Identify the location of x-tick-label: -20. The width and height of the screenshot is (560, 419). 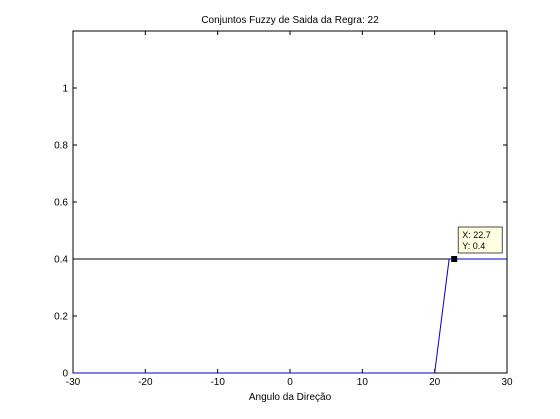
(145, 382).